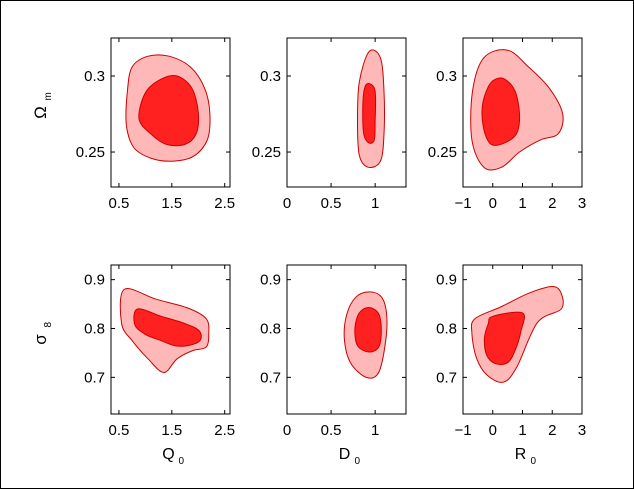 This screenshot has width=634, height=489. What do you see at coordinates (48, 325) in the screenshot?
I see `y-axis-label-sub: 8` at bounding box center [48, 325].